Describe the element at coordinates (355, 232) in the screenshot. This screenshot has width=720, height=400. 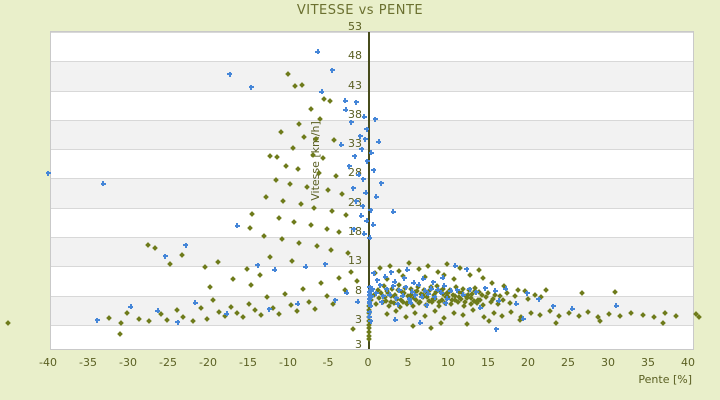
I see `y-tick-label: 18` at that location.